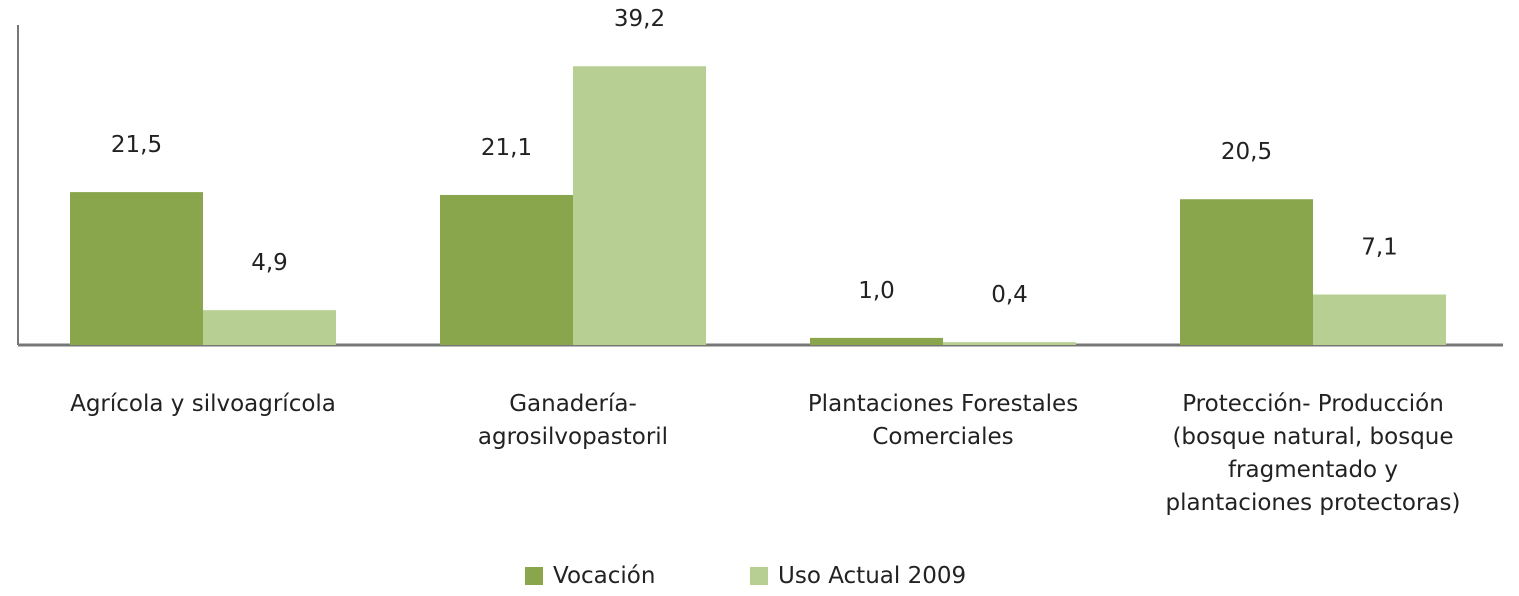 The height and width of the screenshot is (596, 1519). I want to click on value-label: 21,1, so click(506, 148).